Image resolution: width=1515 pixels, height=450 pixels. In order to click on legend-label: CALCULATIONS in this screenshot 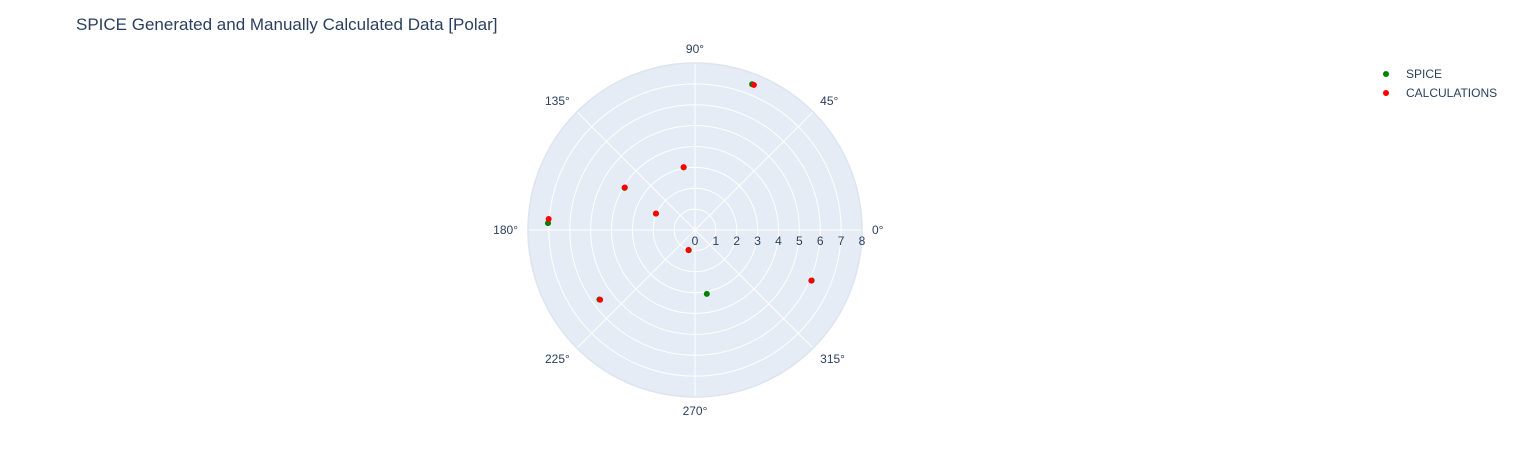, I will do `click(1451, 93)`.